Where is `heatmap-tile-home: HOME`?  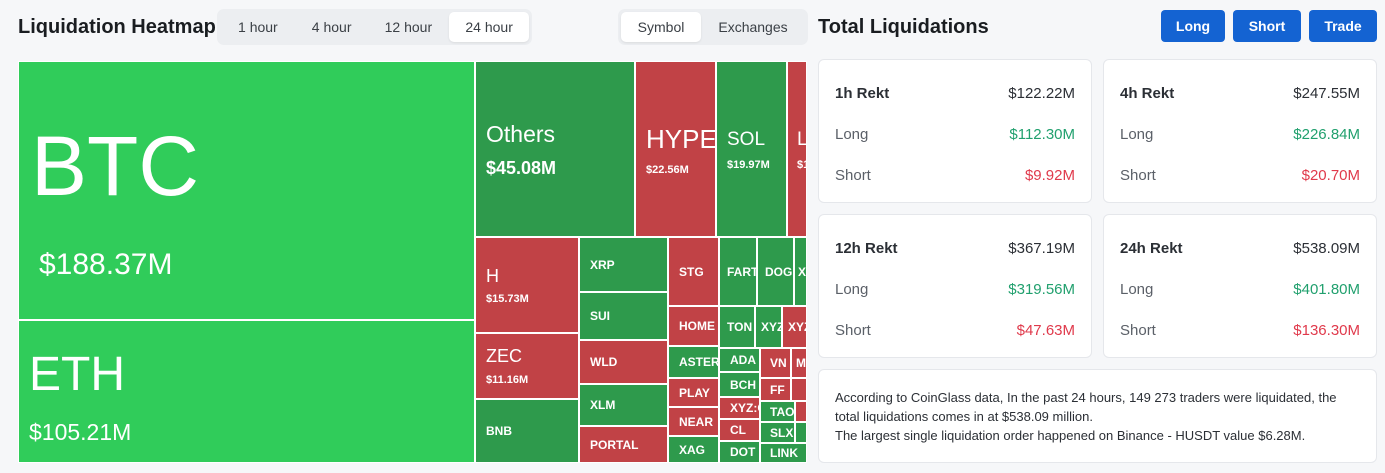
heatmap-tile-home: HOME is located at coordinates (693, 326).